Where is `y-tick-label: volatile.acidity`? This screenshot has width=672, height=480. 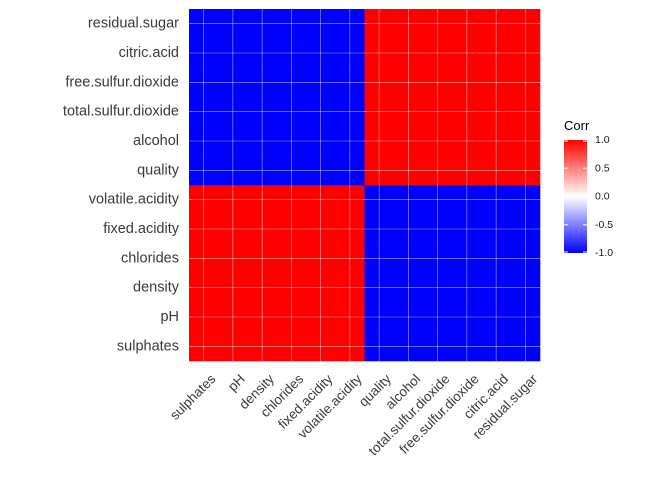 y-tick-label: volatile.acidity is located at coordinates (134, 200).